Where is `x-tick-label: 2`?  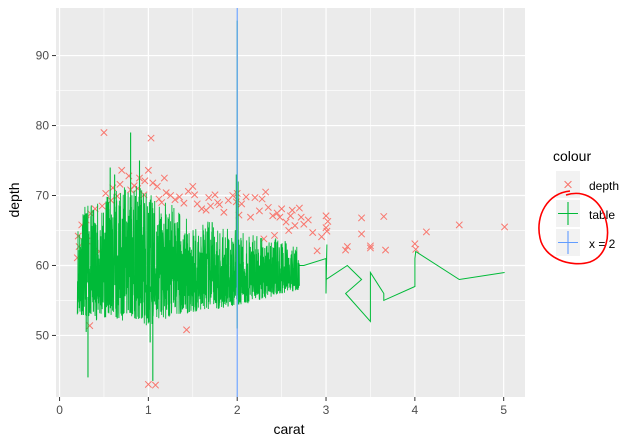 x-tick-label: 2 is located at coordinates (237, 410).